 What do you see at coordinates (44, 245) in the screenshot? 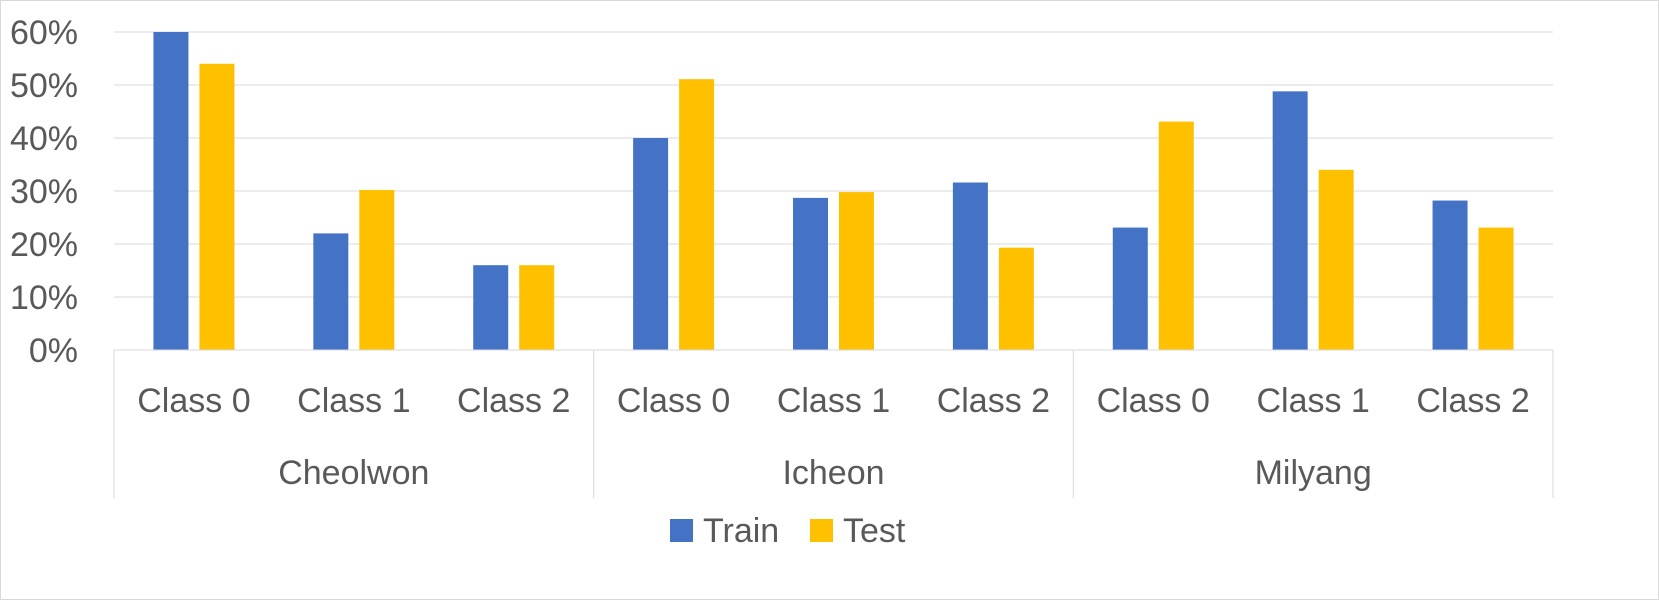
I see `y-tick-label: 20%` at bounding box center [44, 245].